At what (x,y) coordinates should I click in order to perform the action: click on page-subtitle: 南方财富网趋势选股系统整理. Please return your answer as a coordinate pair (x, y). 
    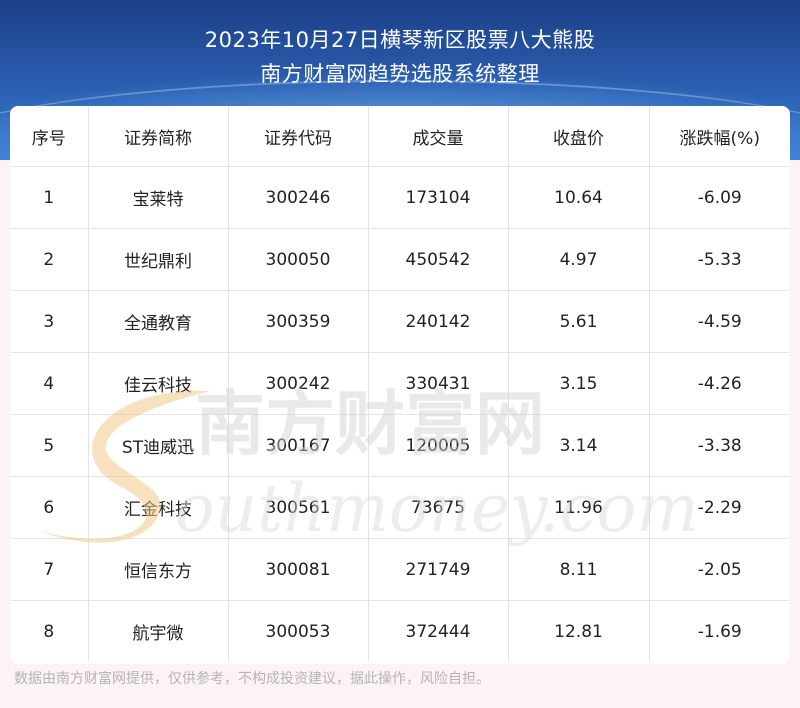
    Looking at the image, I should click on (400, 74).